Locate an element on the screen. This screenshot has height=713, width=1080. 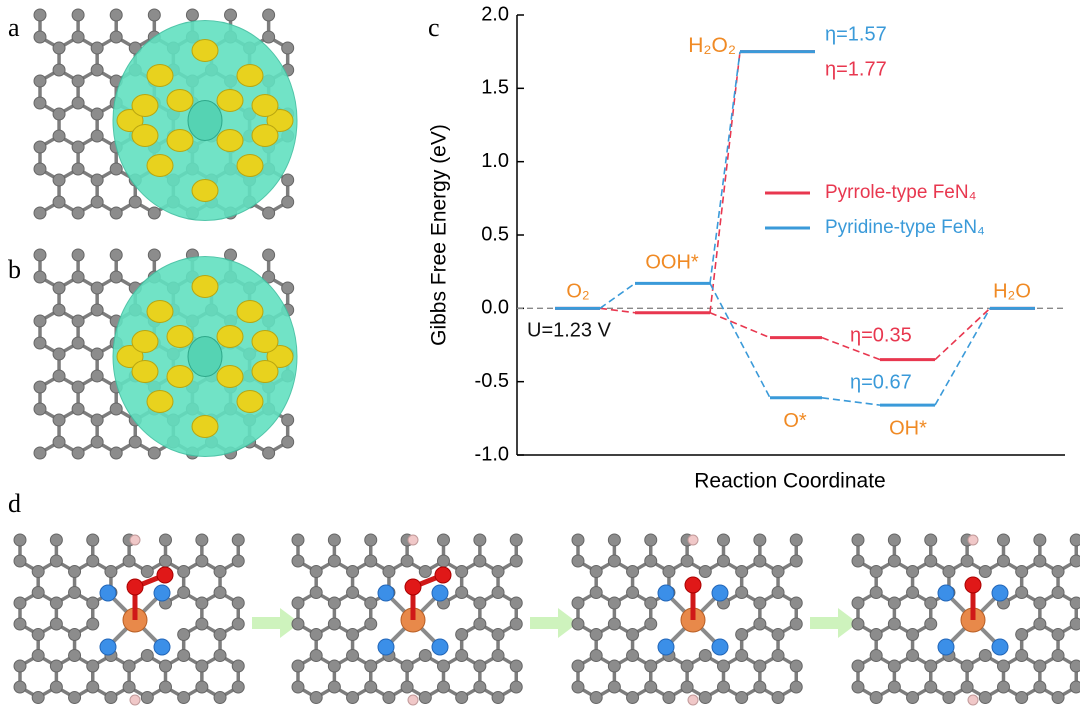
annotation: η=1.57 is located at coordinates (856, 34).